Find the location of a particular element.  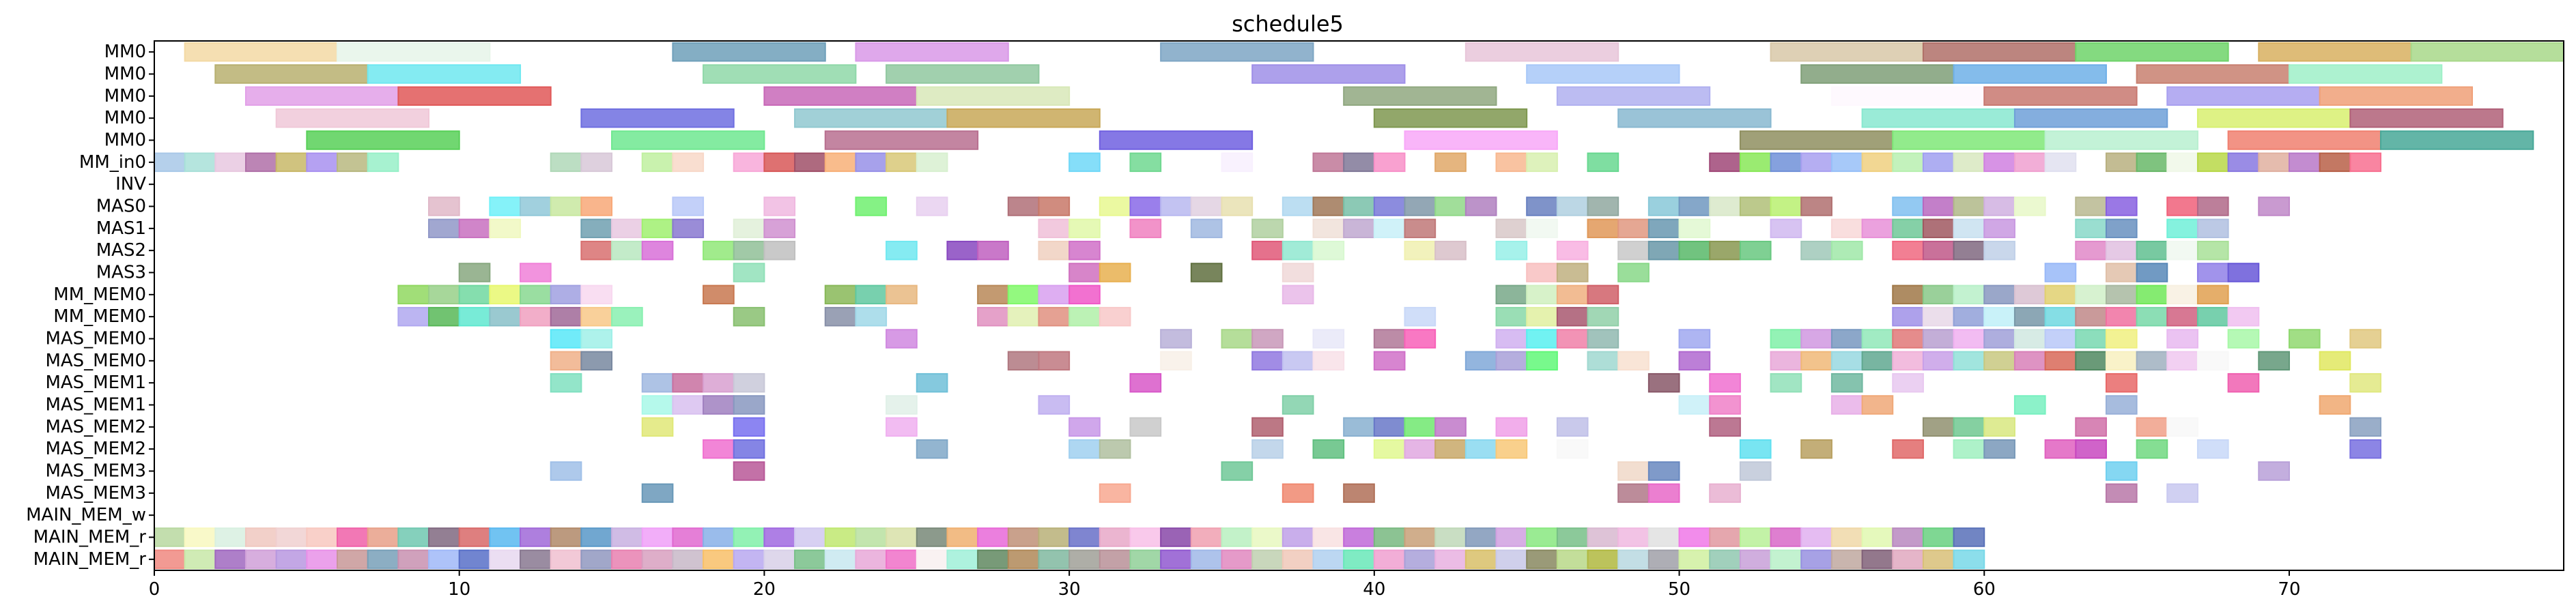

y-tick-label: MM0 is located at coordinates (125, 52).